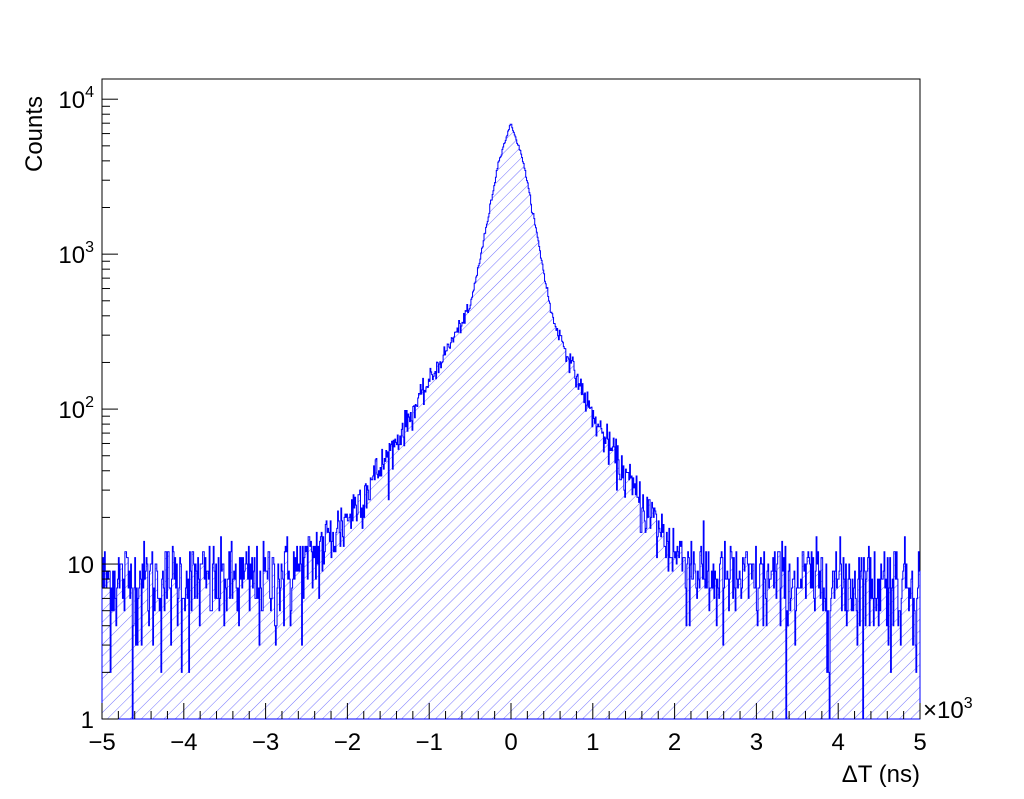 Image resolution: width=1024 pixels, height=799 pixels. I want to click on x-tick-label: −1, so click(429, 742).